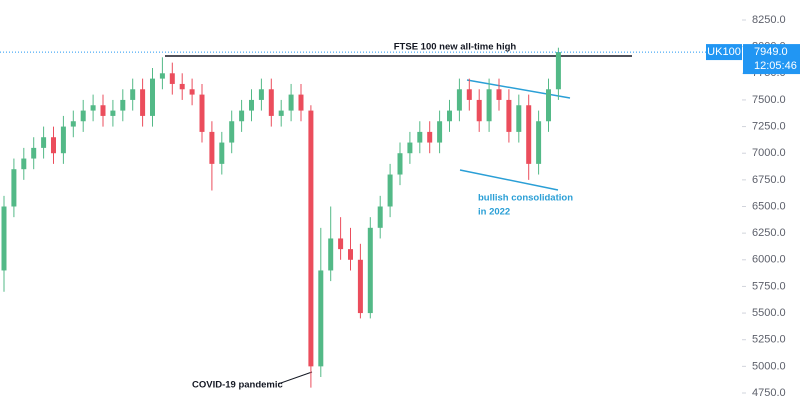 This screenshot has width=800, height=400. What do you see at coordinates (509, 180) in the screenshot?
I see `channel-lower-line` at bounding box center [509, 180].